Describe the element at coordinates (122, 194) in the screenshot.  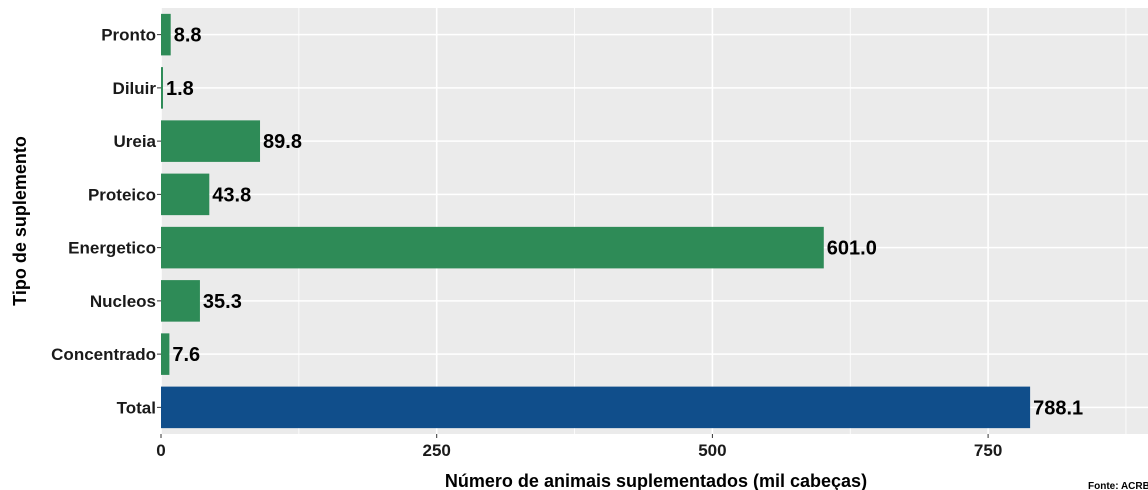
I see `category-label-proteico: Proteico` at that location.